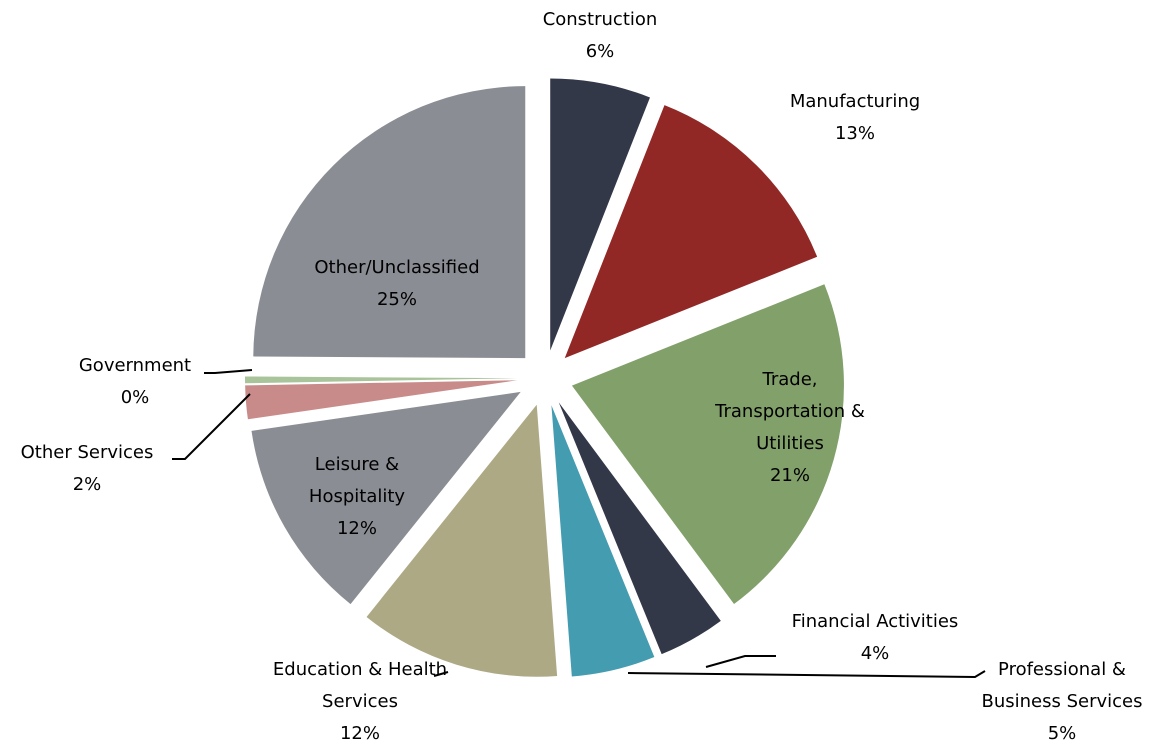 Image resolution: width=1164 pixels, height=750 pixels. What do you see at coordinates (87, 484) in the screenshot?
I see `slice-percent: 2%` at bounding box center [87, 484].